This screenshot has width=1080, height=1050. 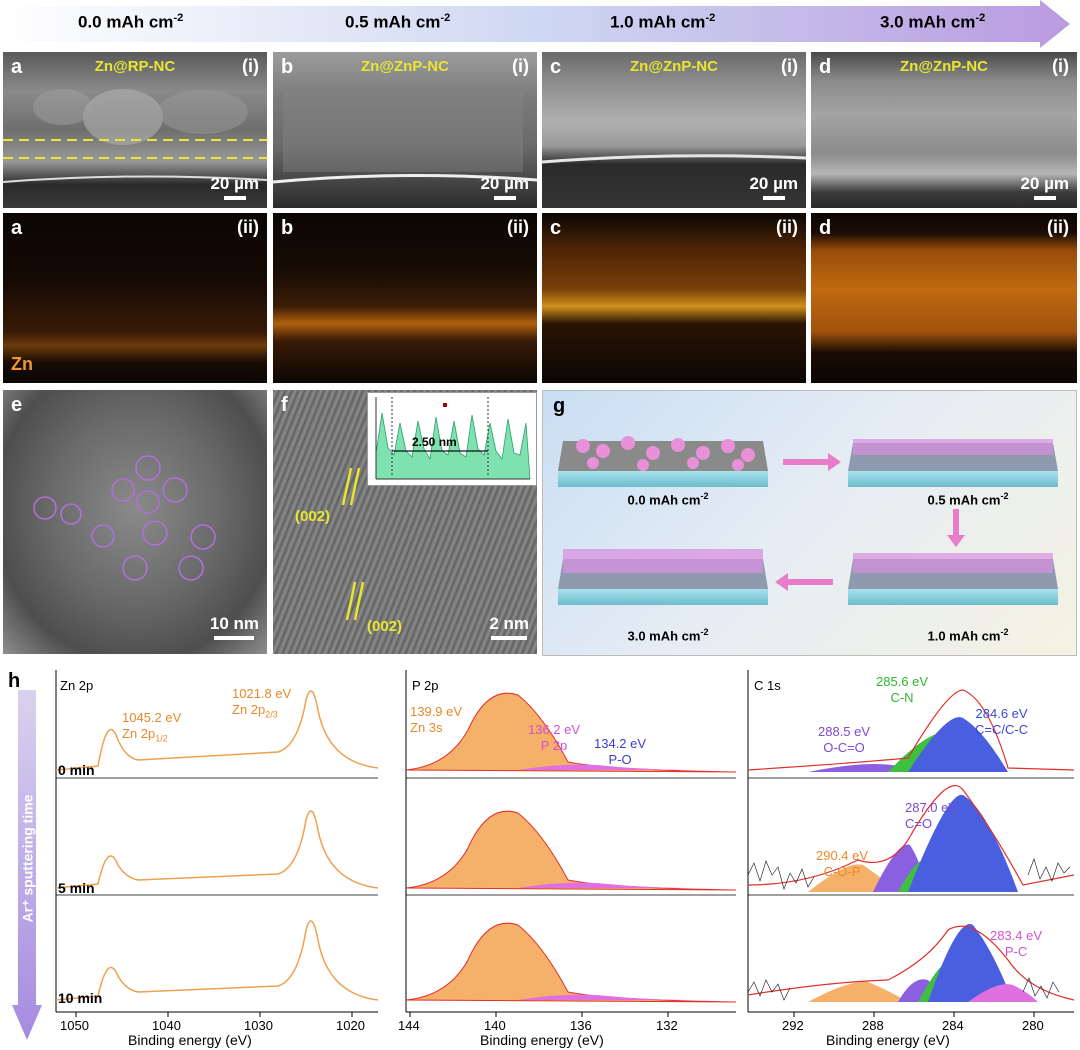 I want to click on zn-2p-plot, so click(x=216, y=841).